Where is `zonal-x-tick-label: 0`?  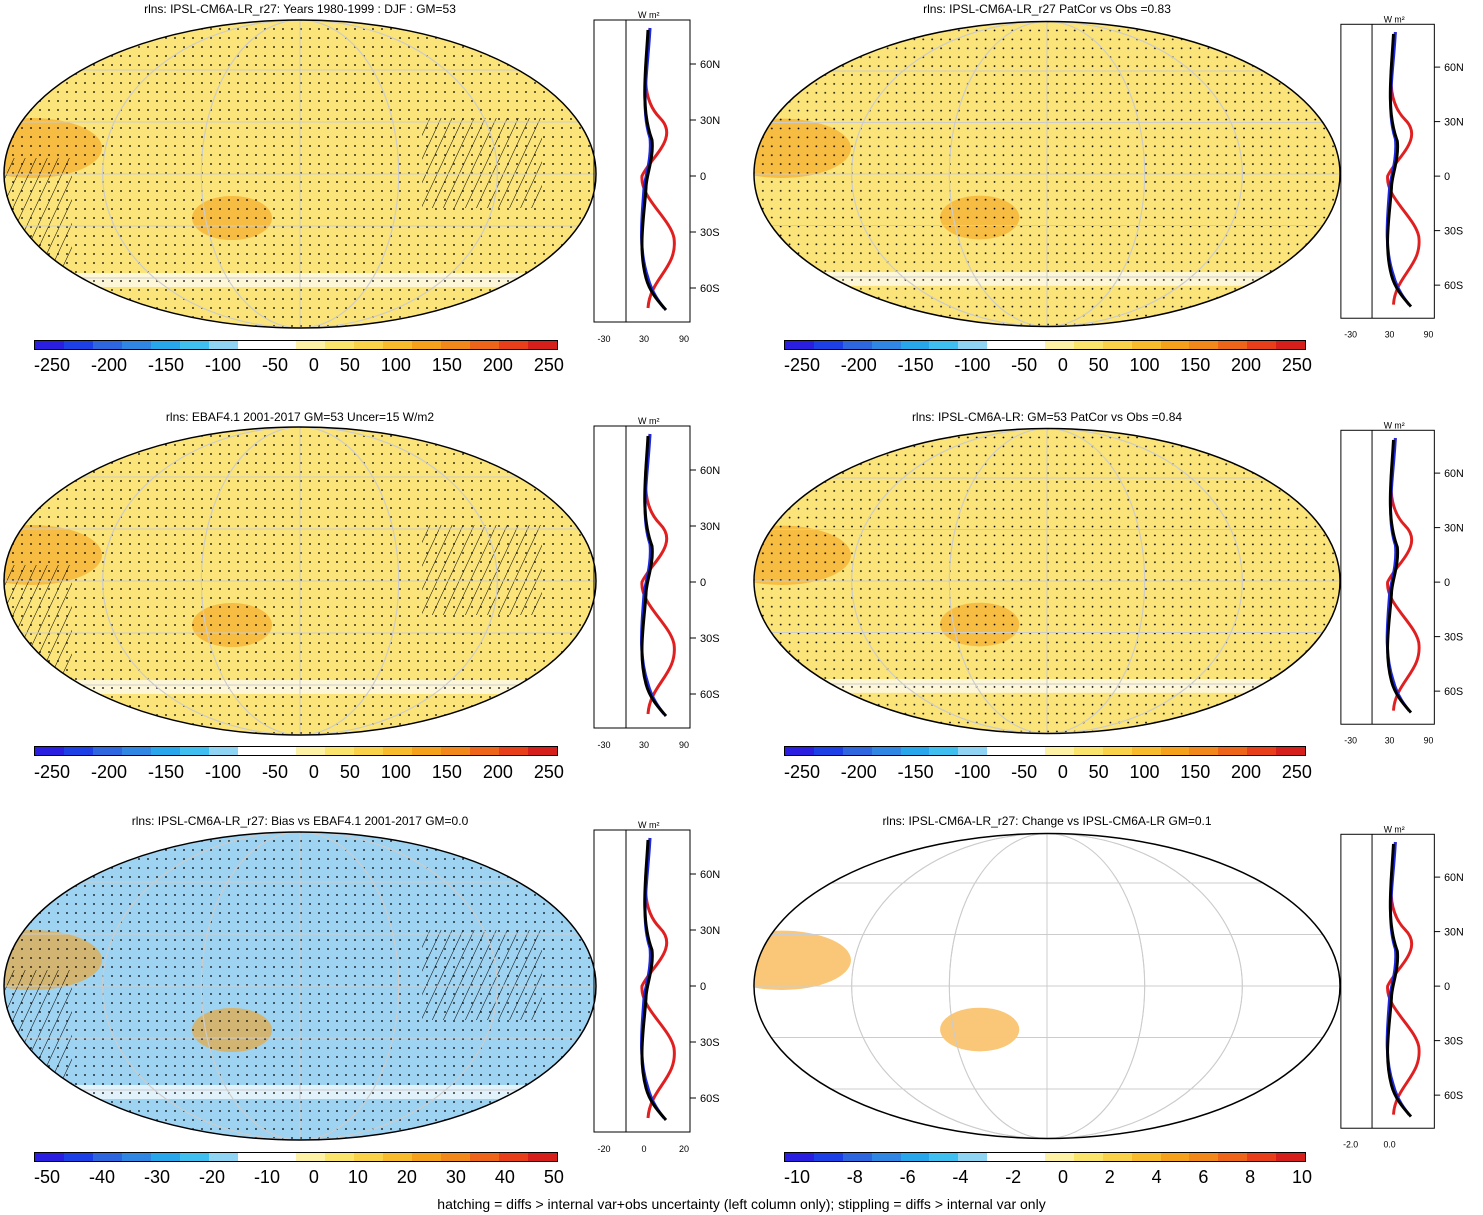
zonal-x-tick-label: 0 is located at coordinates (643, 1149).